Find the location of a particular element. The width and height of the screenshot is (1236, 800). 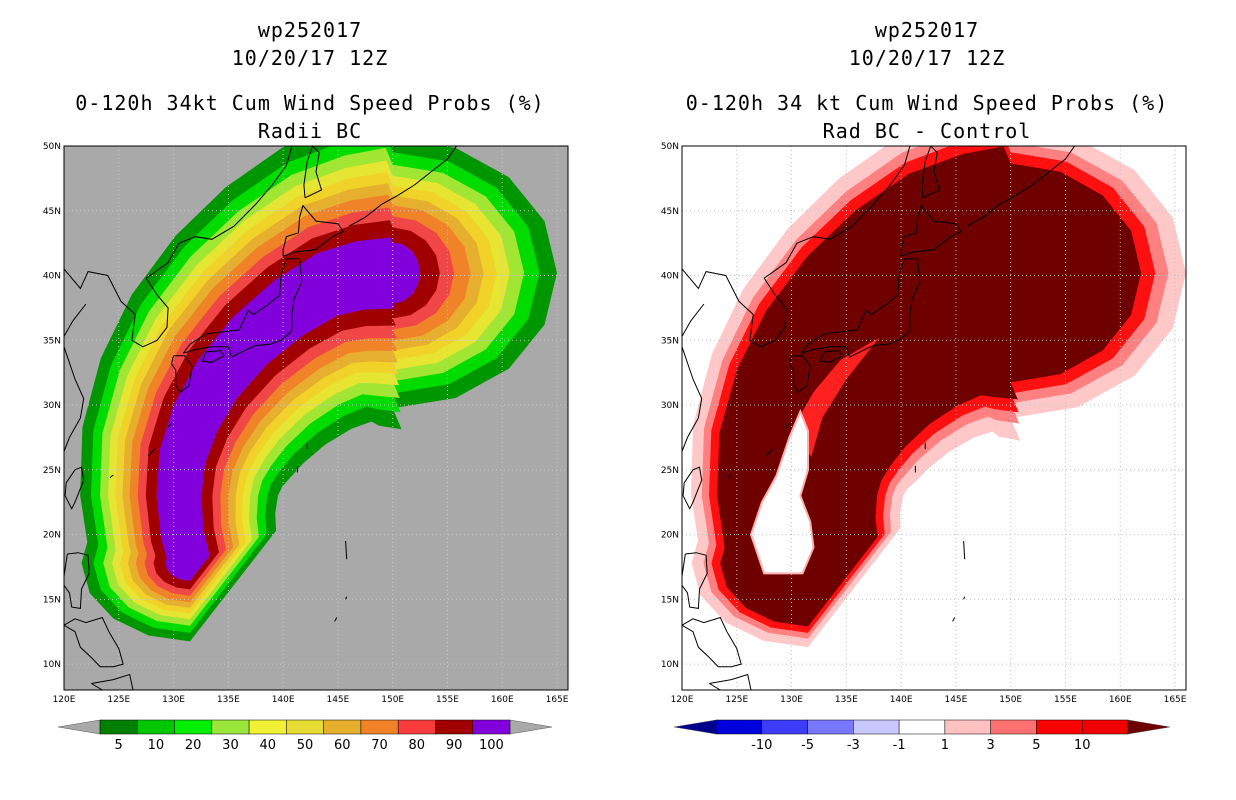

y-tick-label: 10N is located at coordinates (52, 665).